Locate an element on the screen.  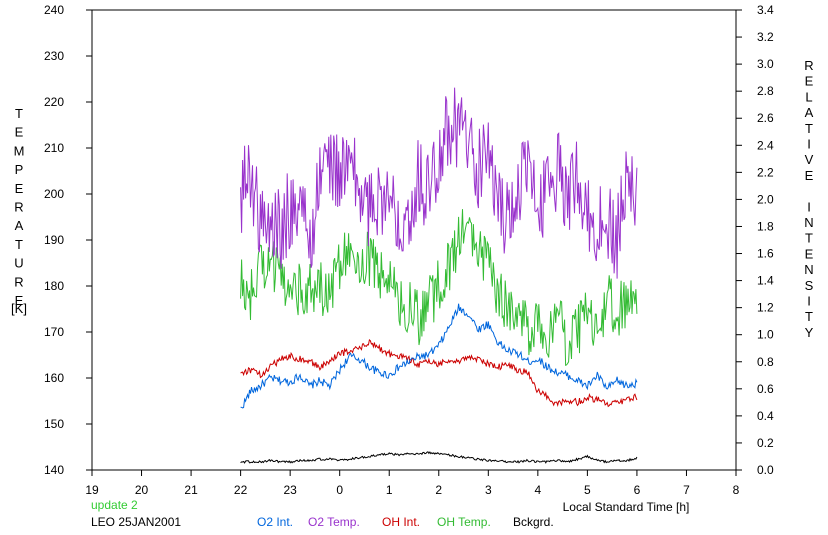
legend-entry: Bckgrd. is located at coordinates (533, 522).